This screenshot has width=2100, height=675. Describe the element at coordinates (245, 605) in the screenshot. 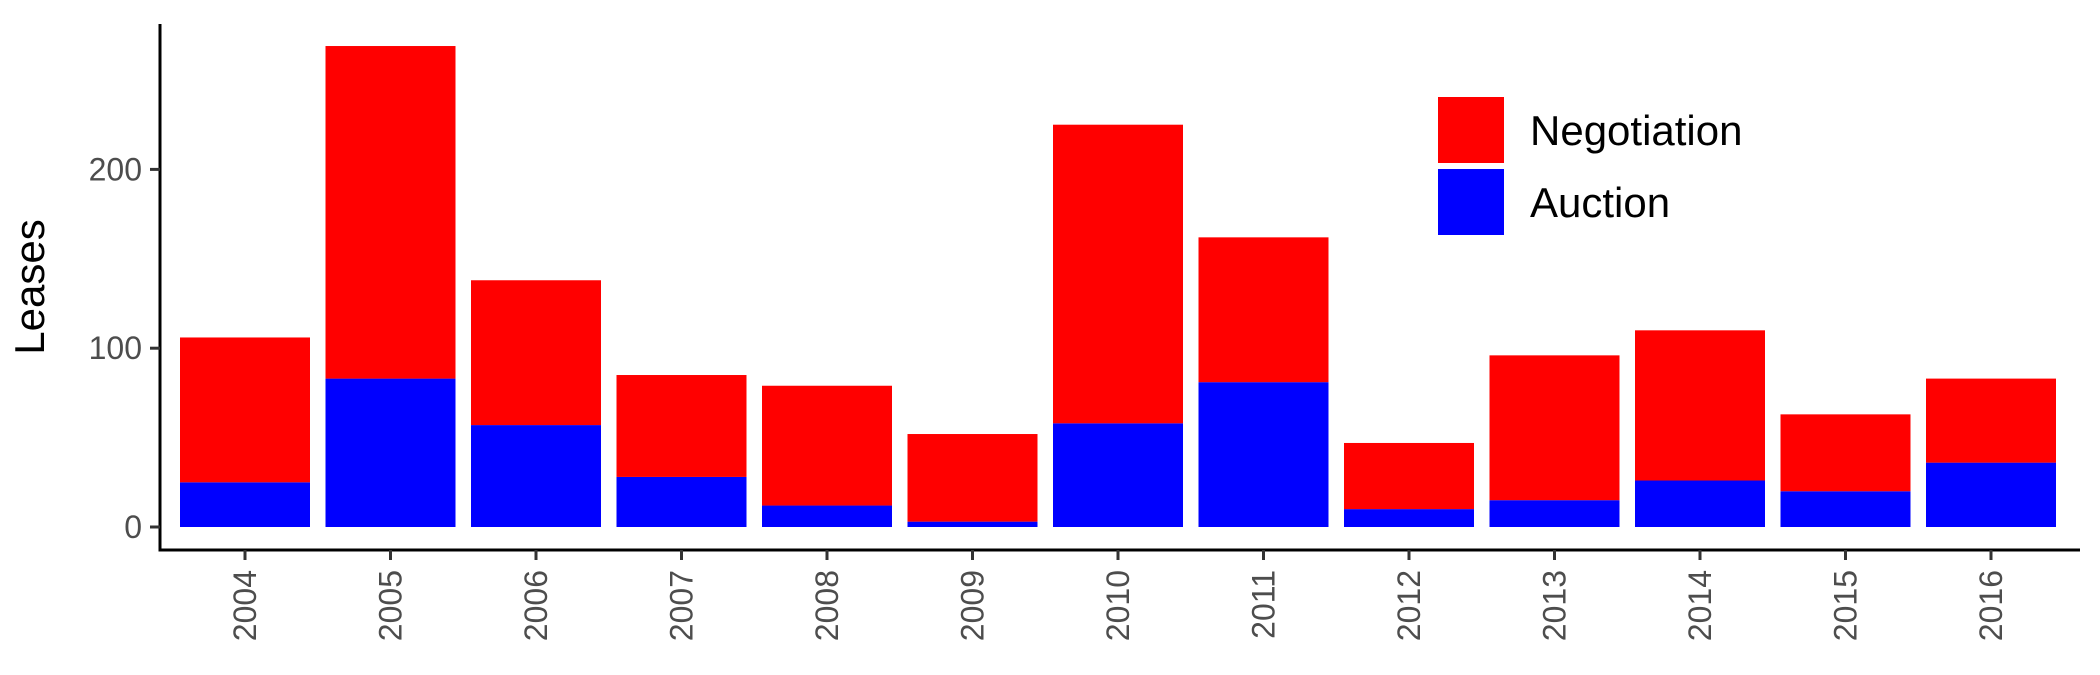

I see `x-tick-label: 2004` at that location.